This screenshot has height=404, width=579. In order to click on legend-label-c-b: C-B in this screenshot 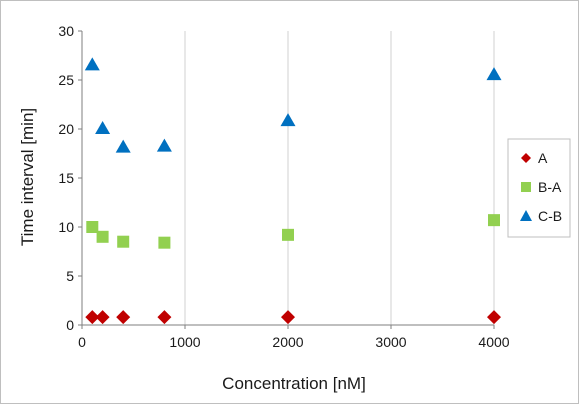, I will do `click(550, 216)`.